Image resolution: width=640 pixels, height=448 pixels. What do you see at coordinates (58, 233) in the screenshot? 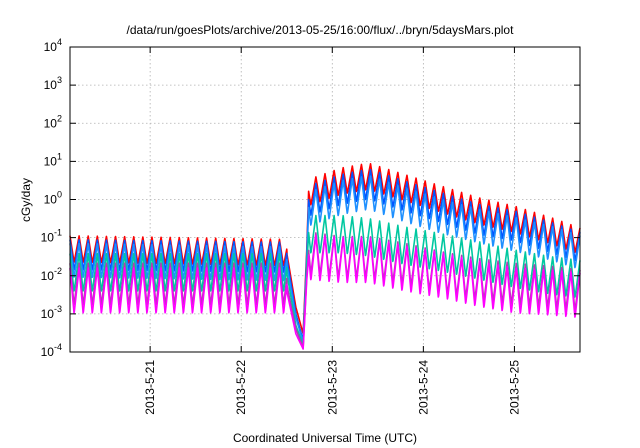
I see `y-tick-exponent: -1` at bounding box center [58, 233].